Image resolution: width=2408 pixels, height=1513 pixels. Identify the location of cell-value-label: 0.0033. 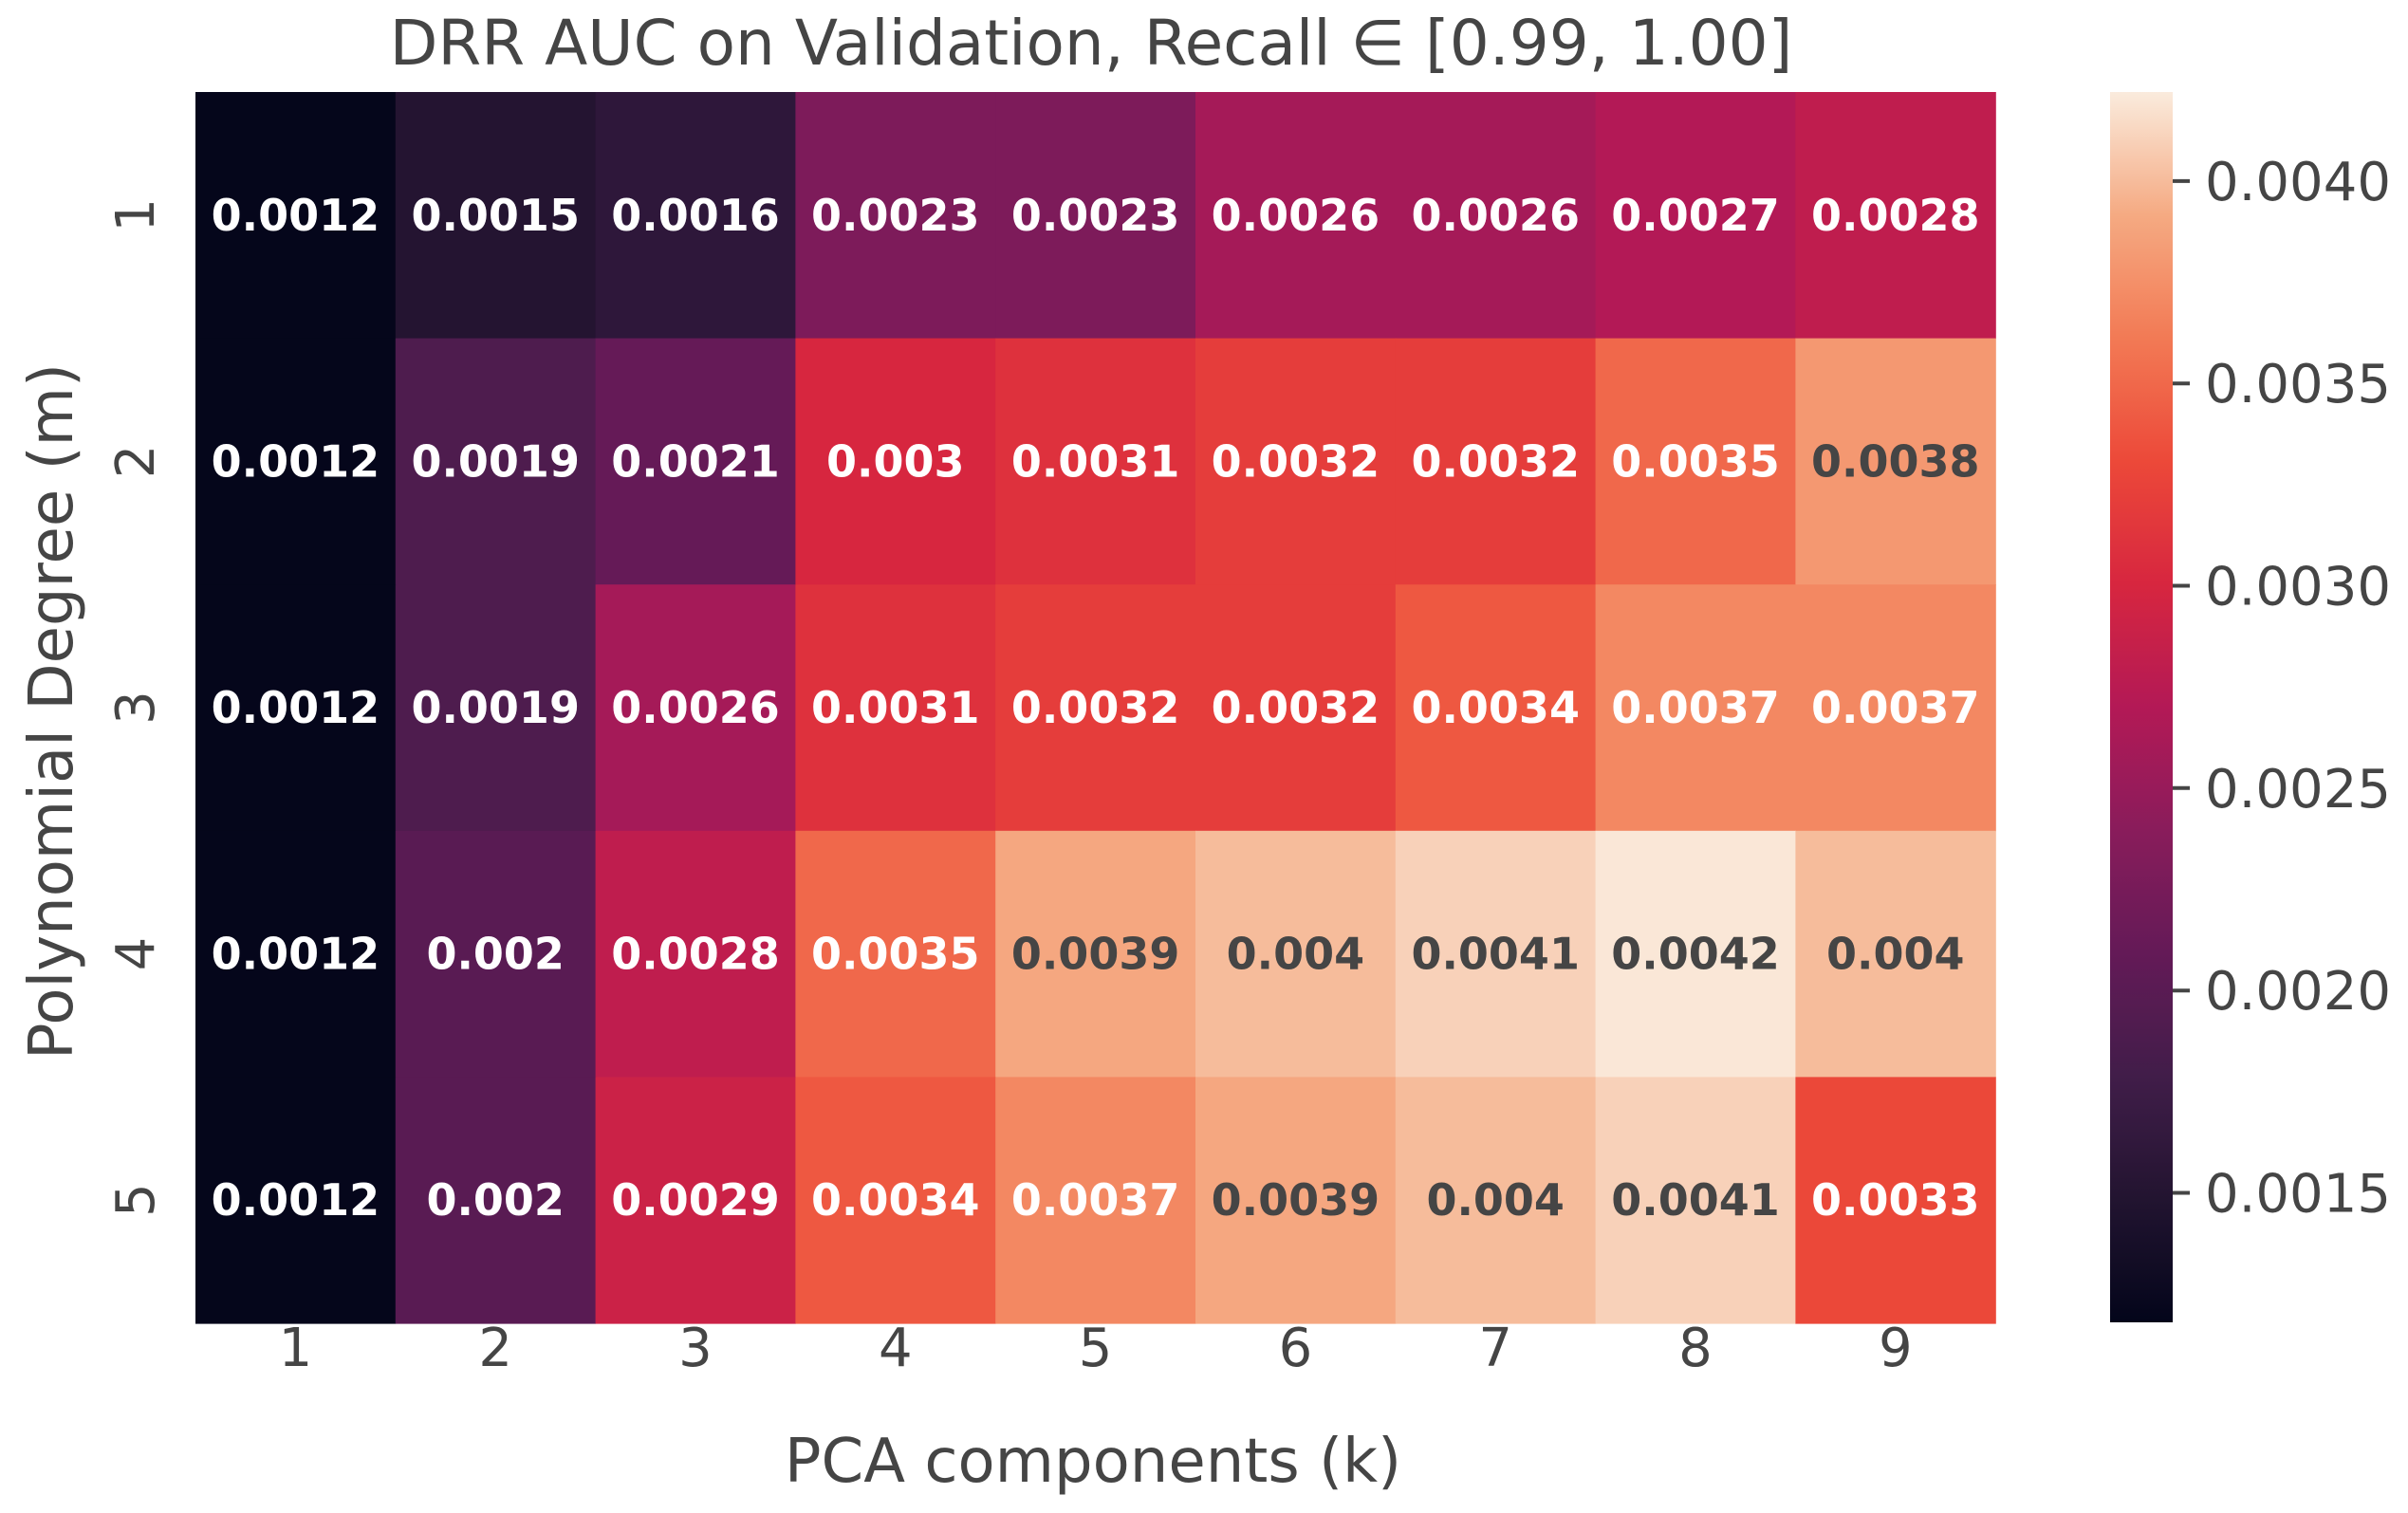
(1895, 1200).